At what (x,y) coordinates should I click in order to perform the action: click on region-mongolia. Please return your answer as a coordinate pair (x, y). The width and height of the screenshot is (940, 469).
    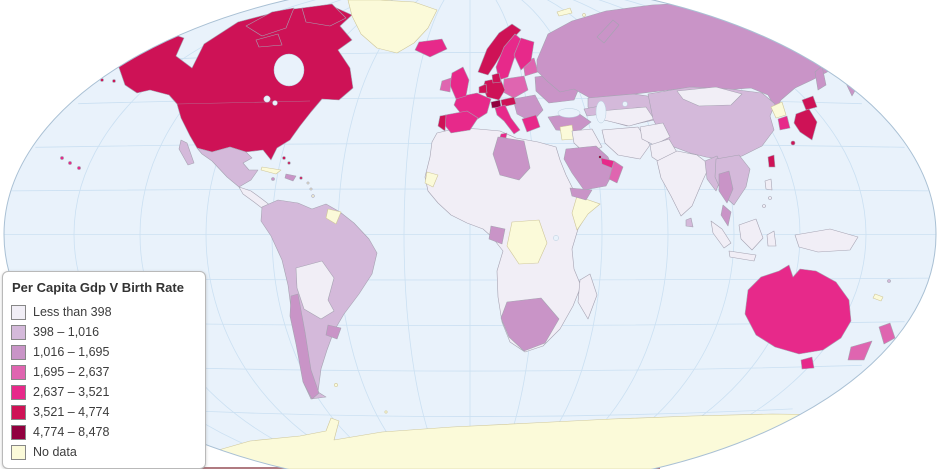
    Looking at the image, I should click on (709, 96).